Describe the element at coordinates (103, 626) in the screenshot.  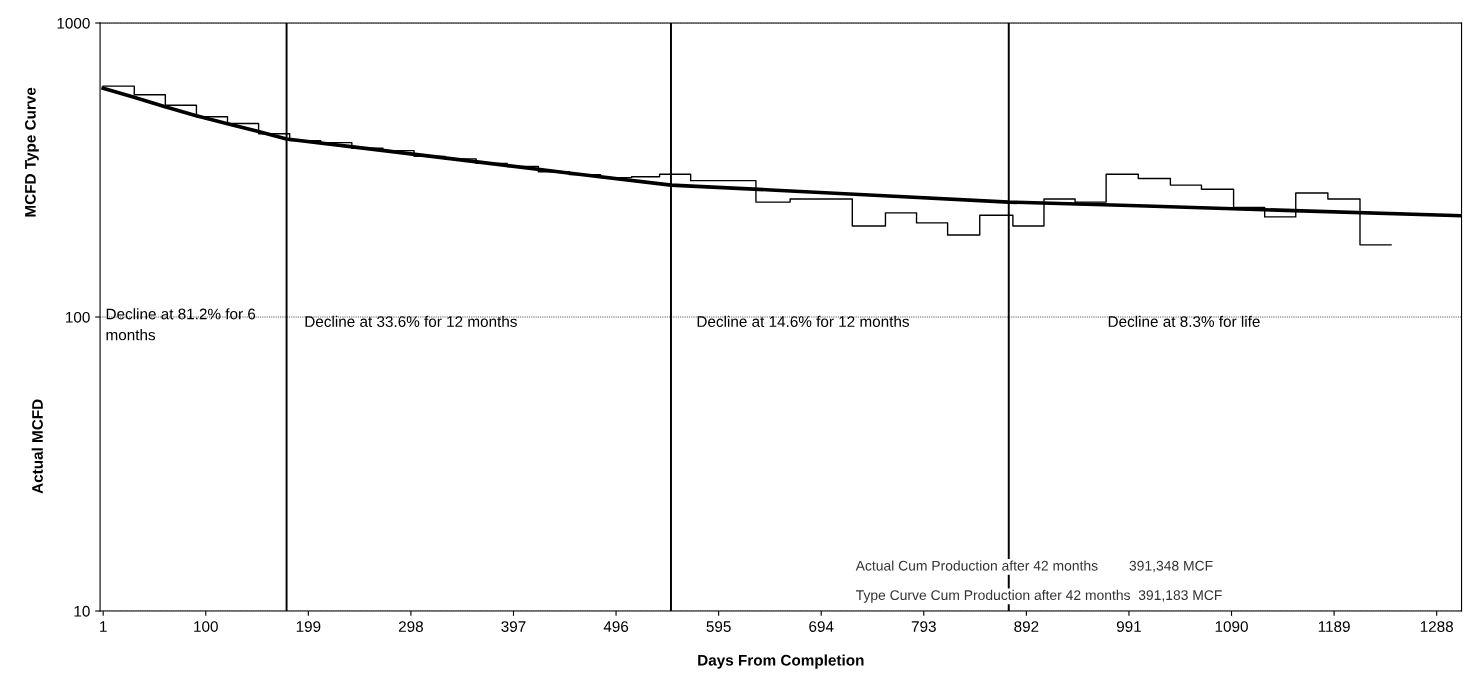
I see `x-tick-label: 1` at that location.